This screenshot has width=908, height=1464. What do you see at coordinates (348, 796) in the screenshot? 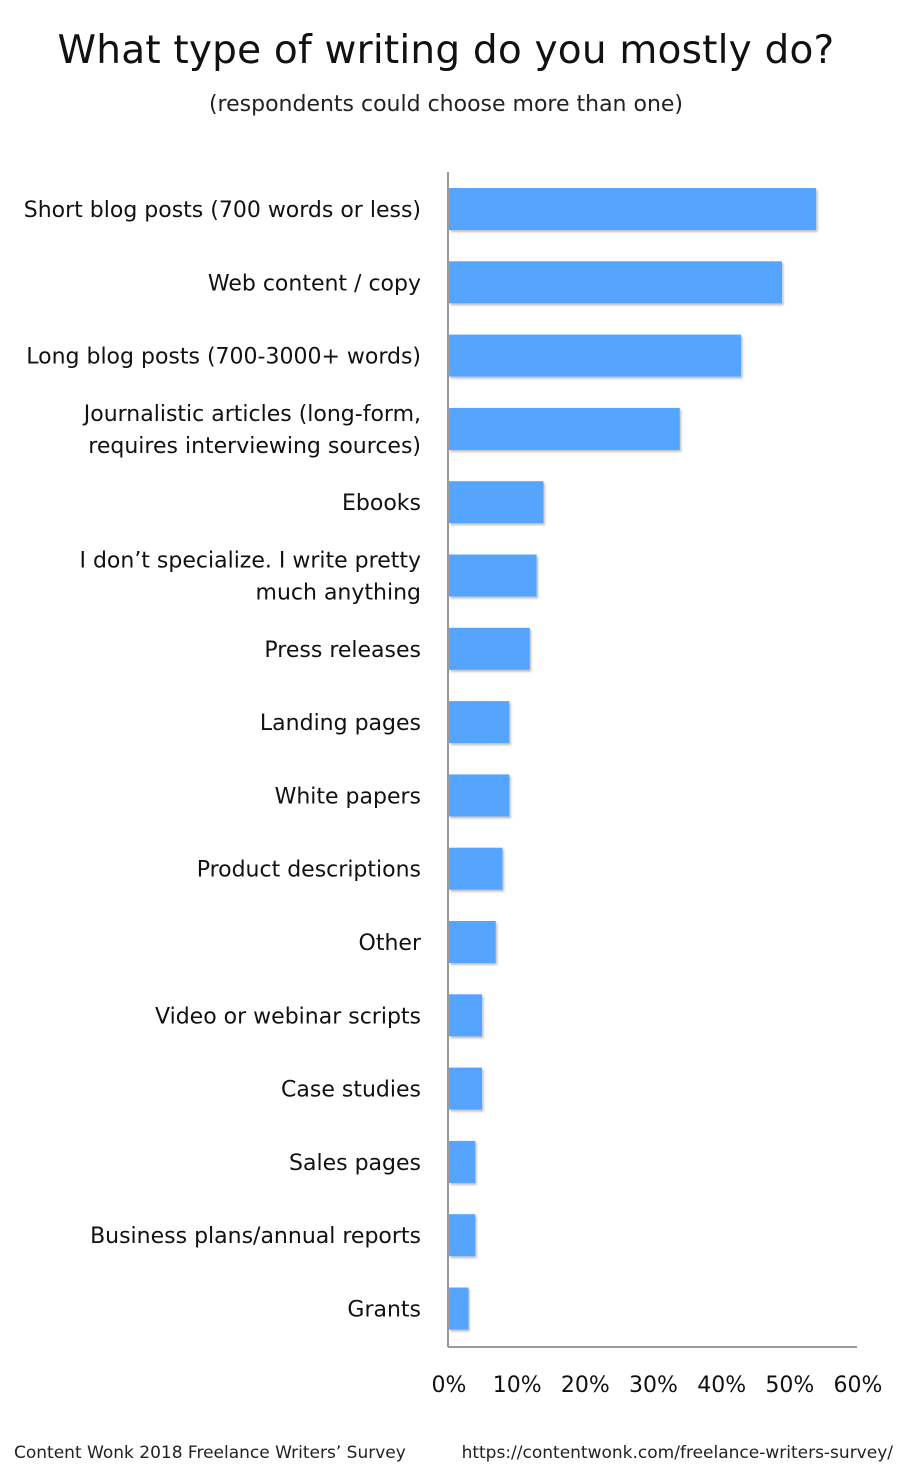
I see `category-label-8: White papers` at bounding box center [348, 796].